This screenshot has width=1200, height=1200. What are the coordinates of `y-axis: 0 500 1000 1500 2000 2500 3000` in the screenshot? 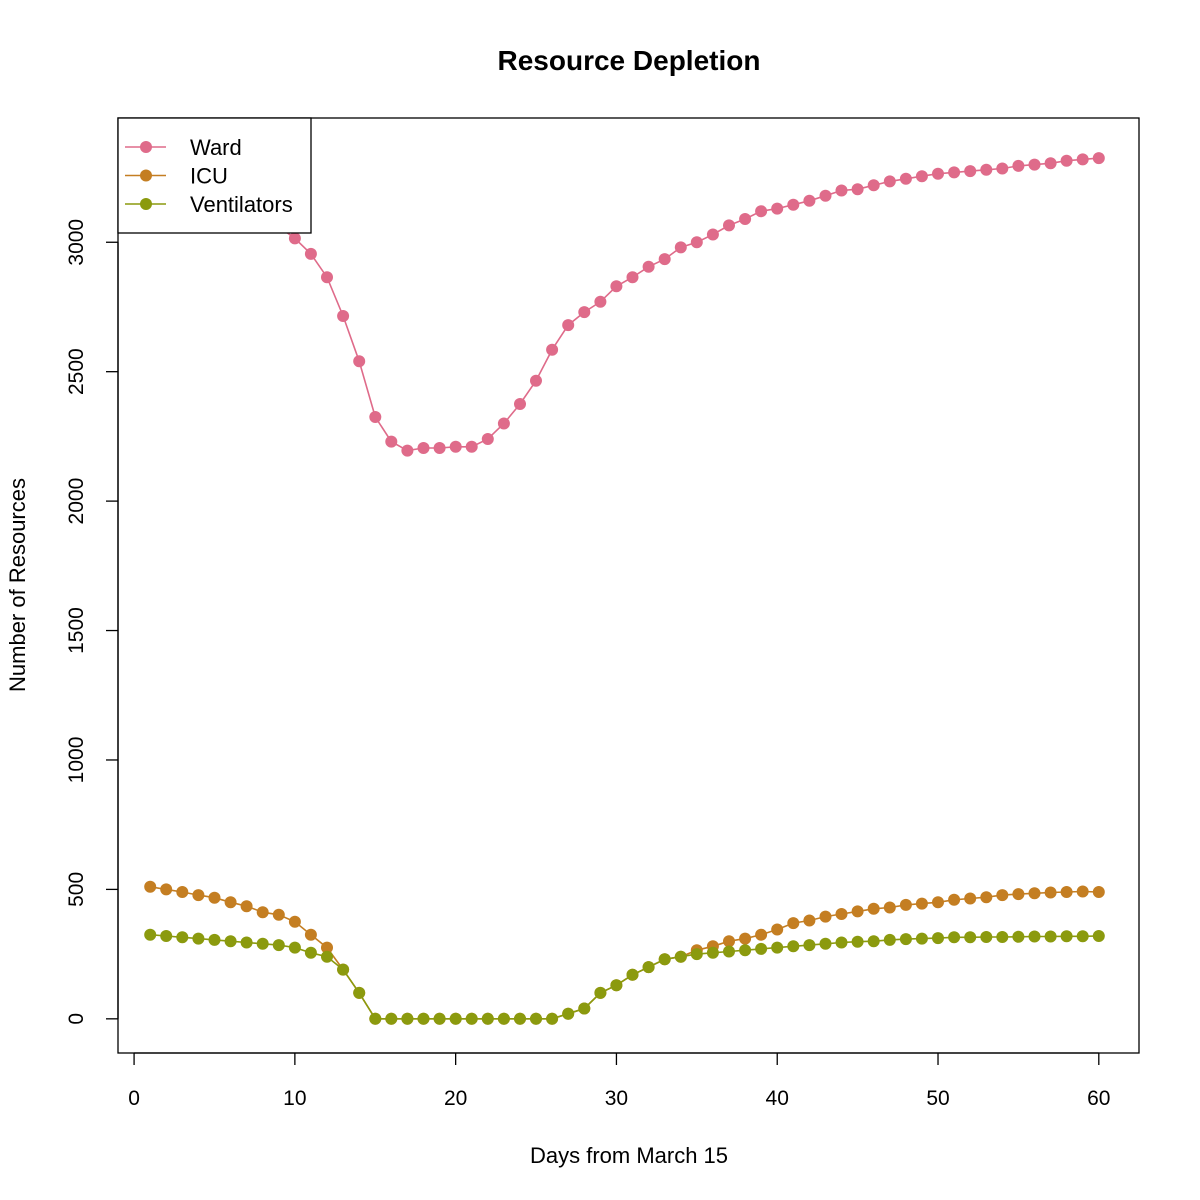 It's located at (92, 622).